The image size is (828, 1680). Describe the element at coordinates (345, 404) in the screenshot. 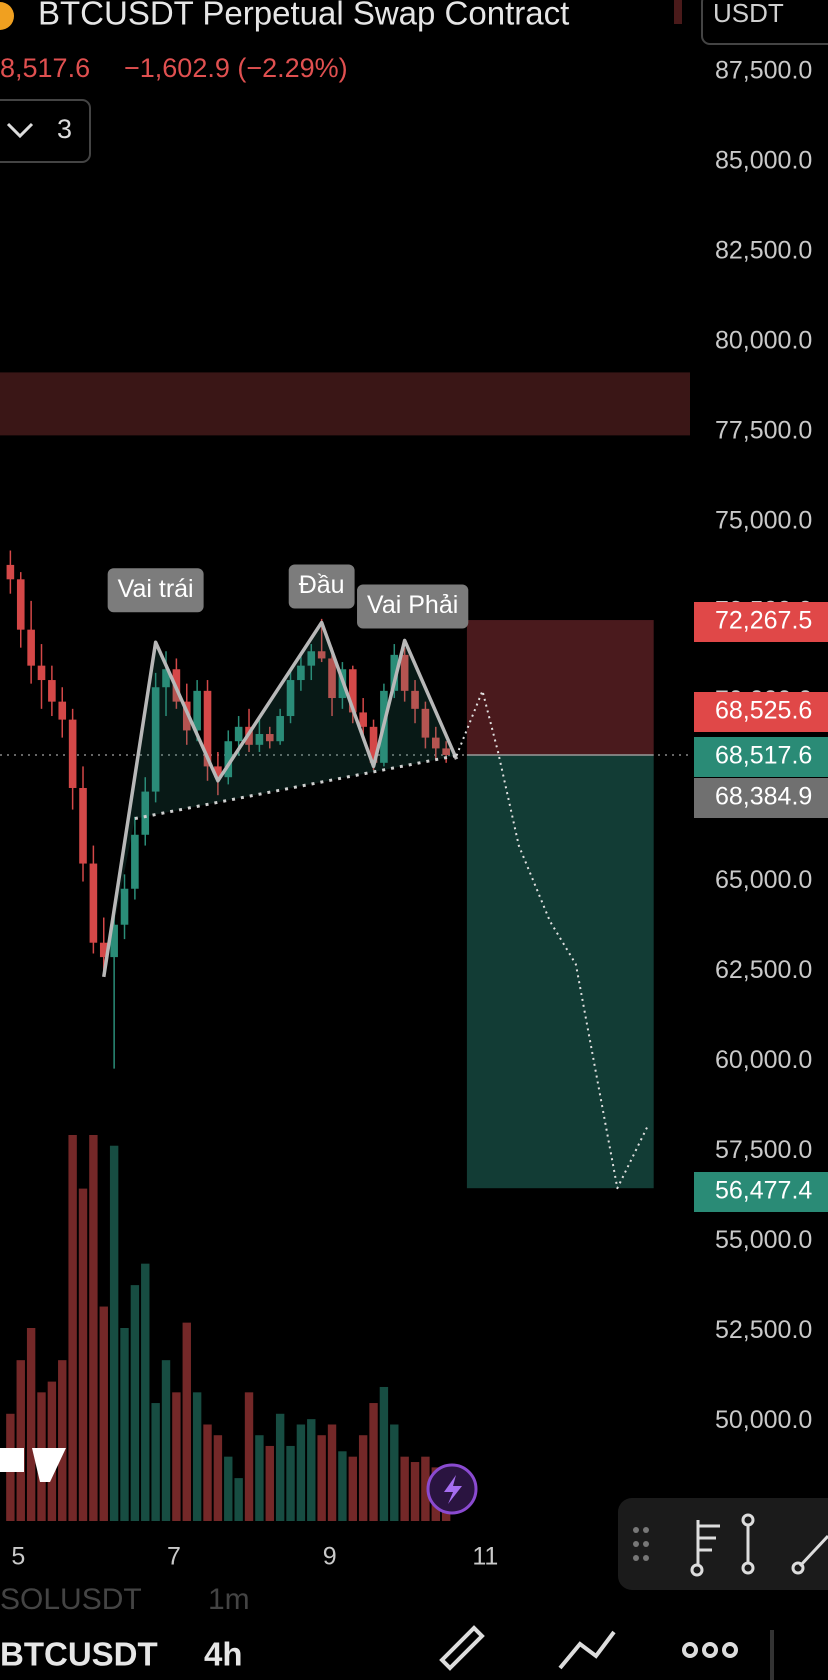

I see `resistance-zone` at that location.